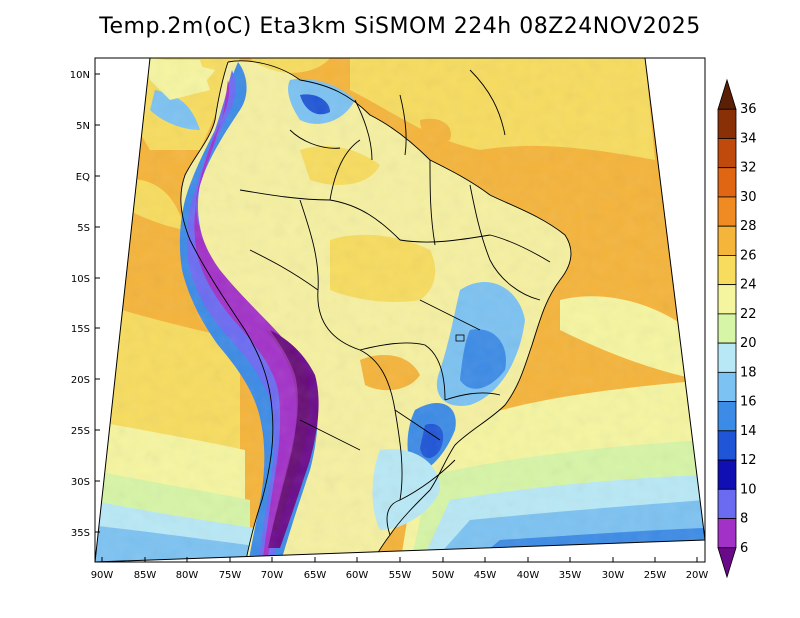 This screenshot has height=618, width=800. Describe the element at coordinates (748, 402) in the screenshot. I see `colorbar-label: 16` at that location.